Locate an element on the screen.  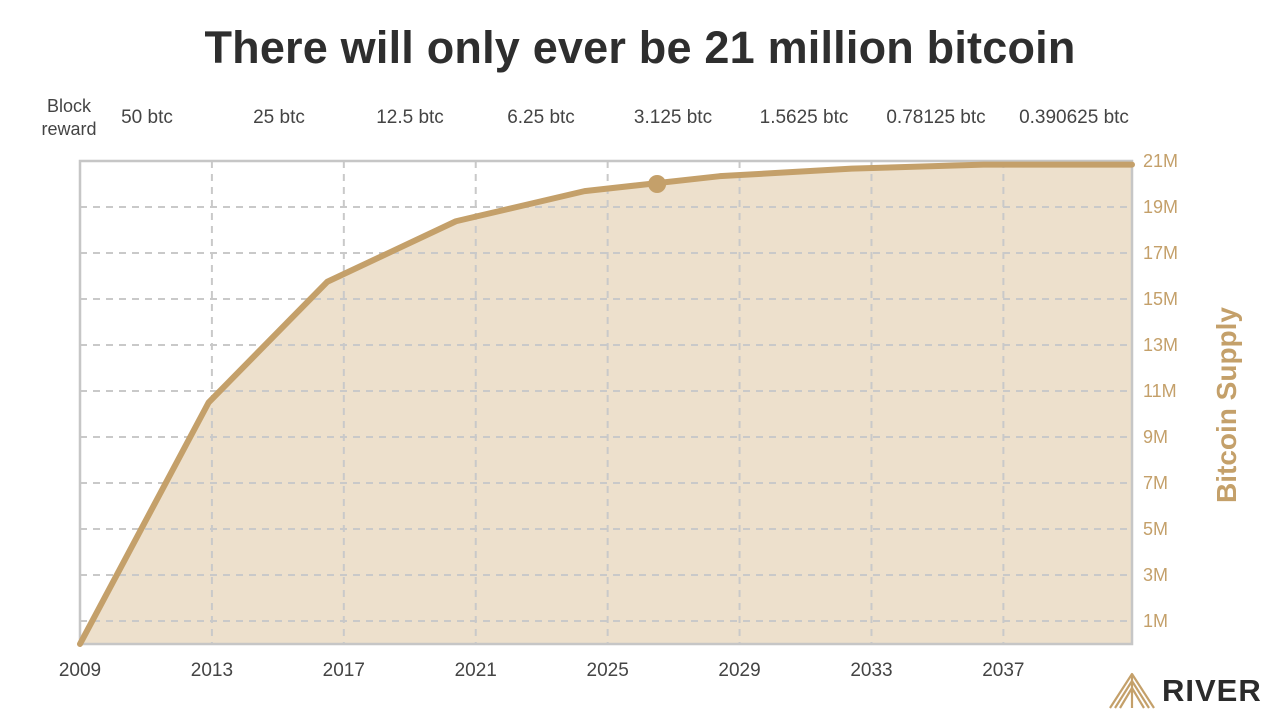
y-tick-label: 3M is located at coordinates (1155, 575).